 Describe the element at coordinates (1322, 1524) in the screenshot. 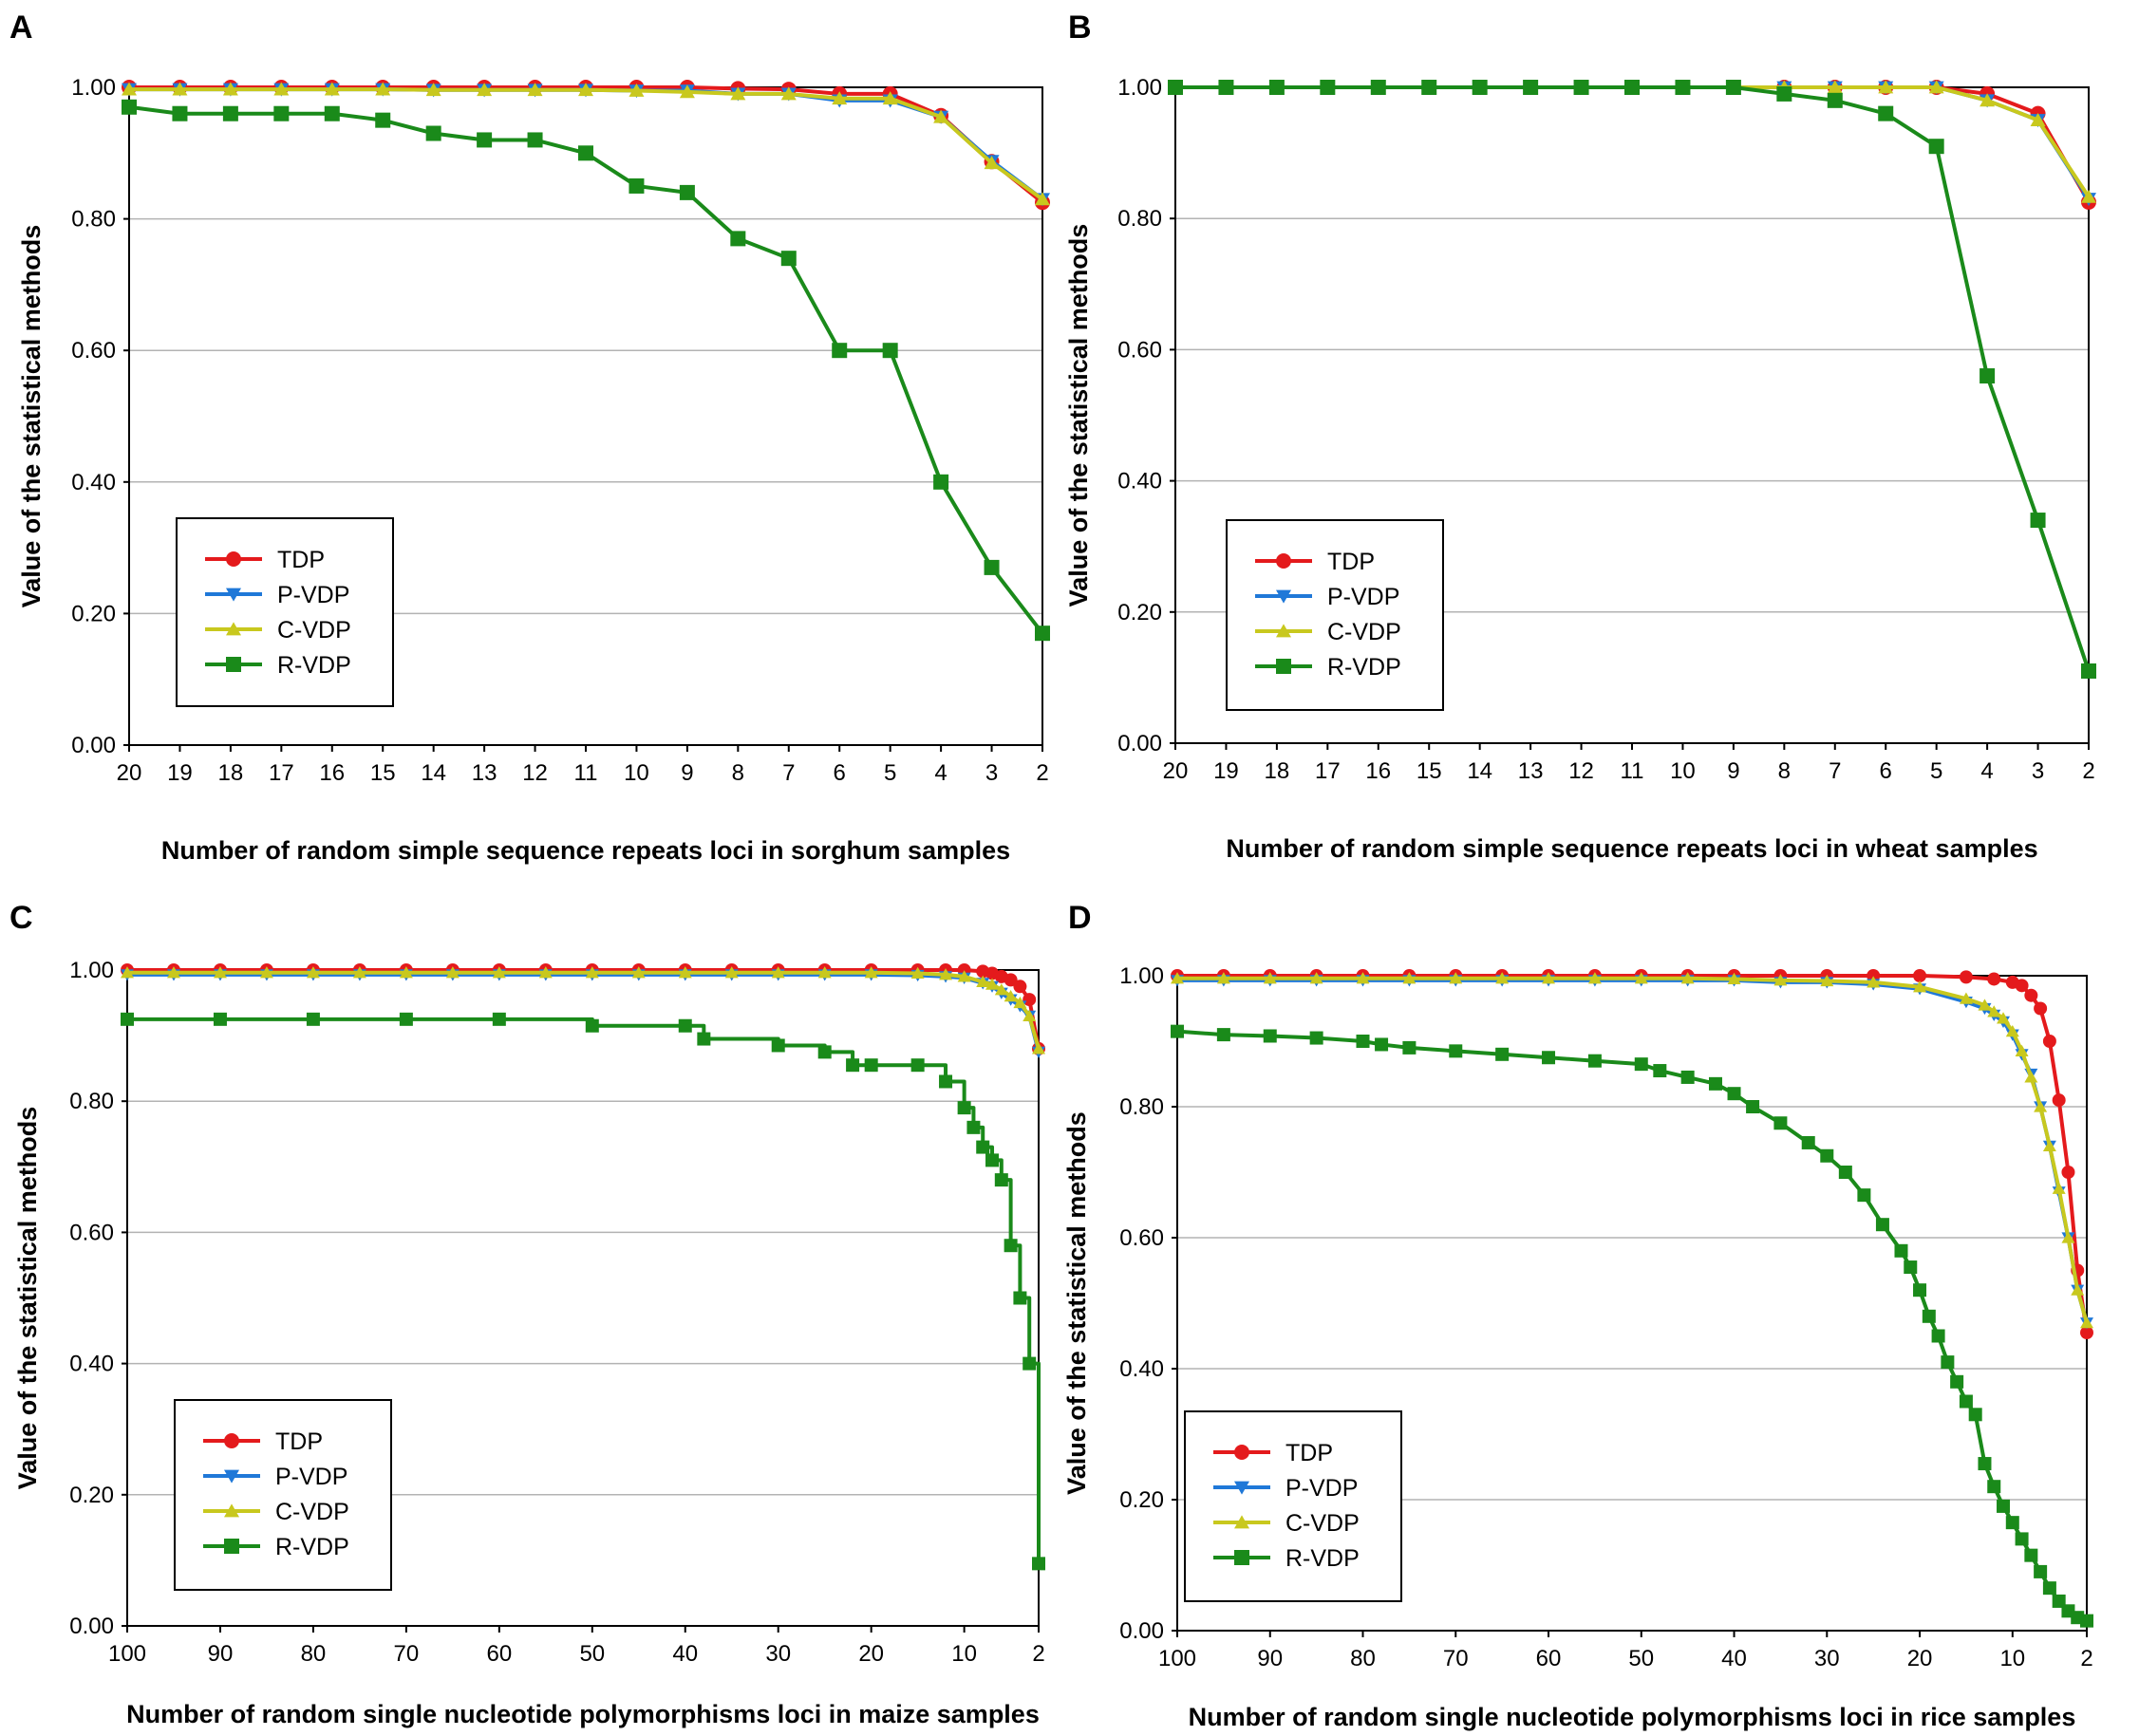

I see `legend-label: C-VDP` at that location.